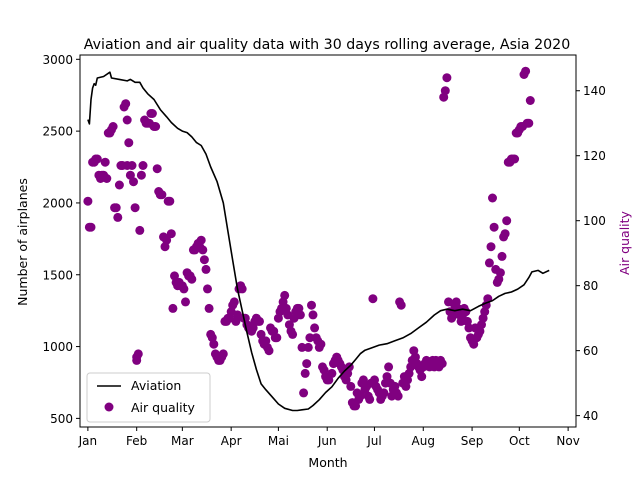 The height and width of the screenshot is (480, 640). What do you see at coordinates (61, 419) in the screenshot?
I see `y-left-tick-label: 500` at bounding box center [61, 419].